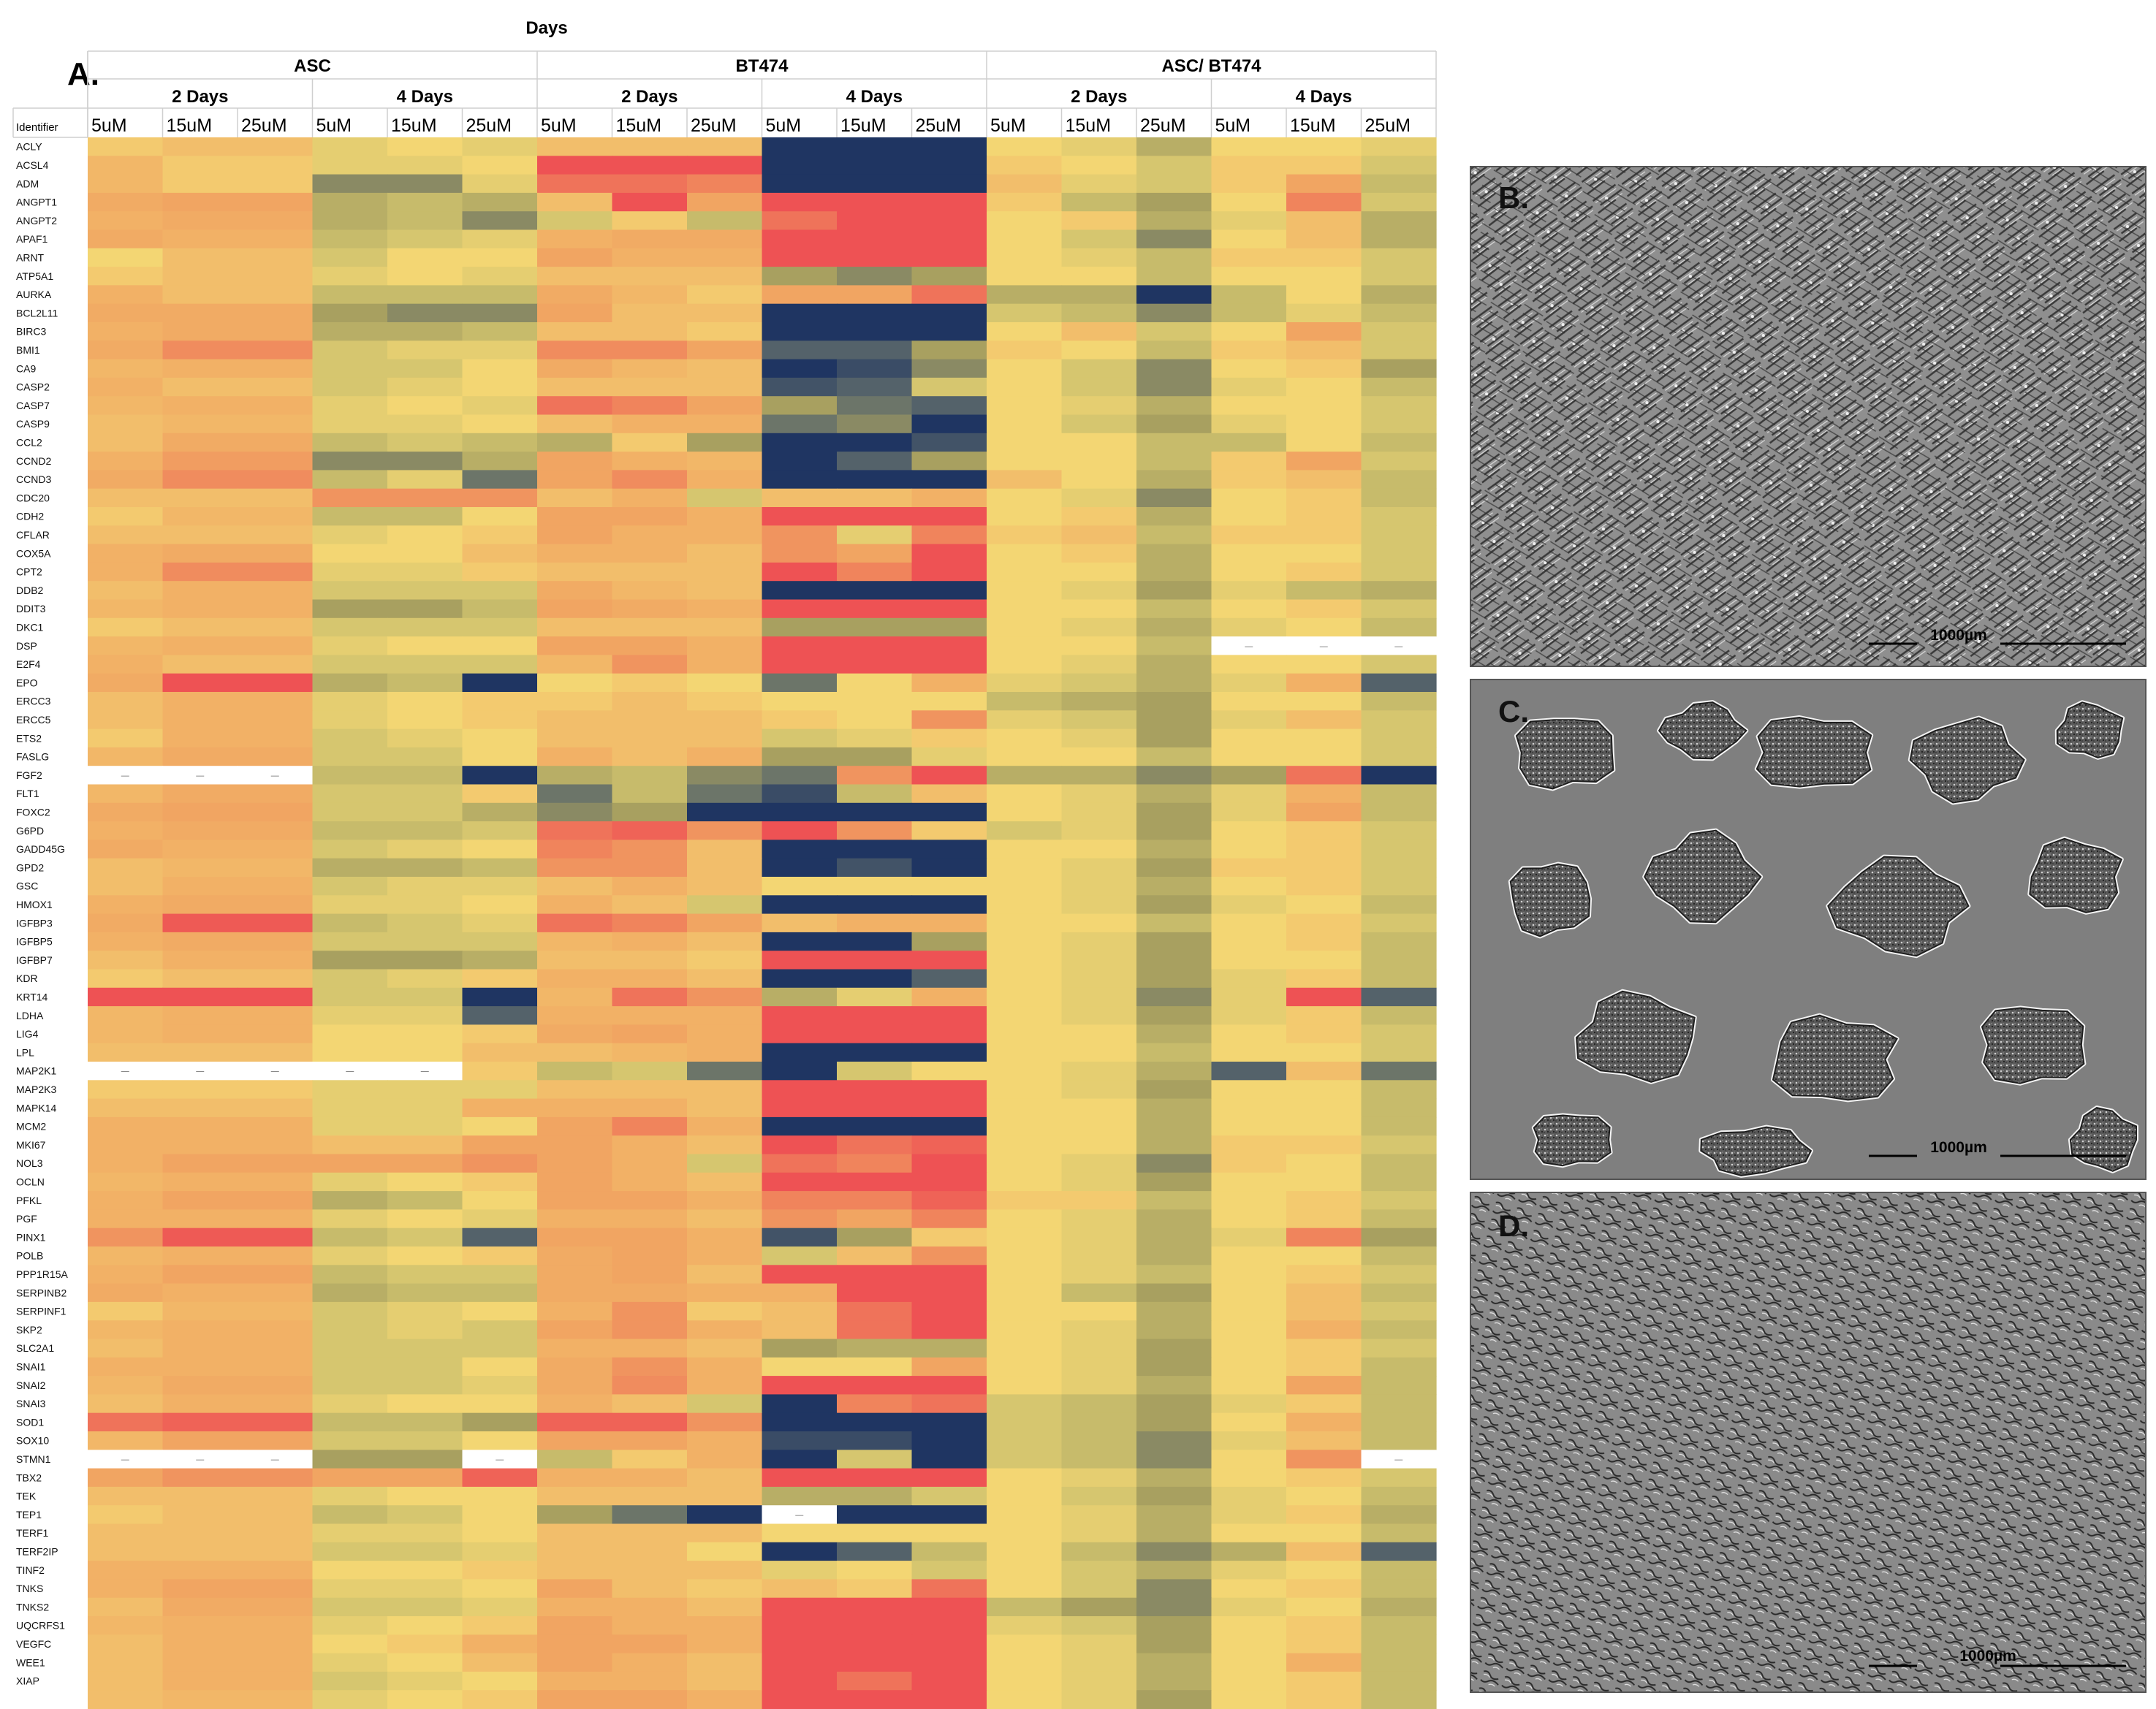  I want to click on row-label: POLB, so click(29, 1256).